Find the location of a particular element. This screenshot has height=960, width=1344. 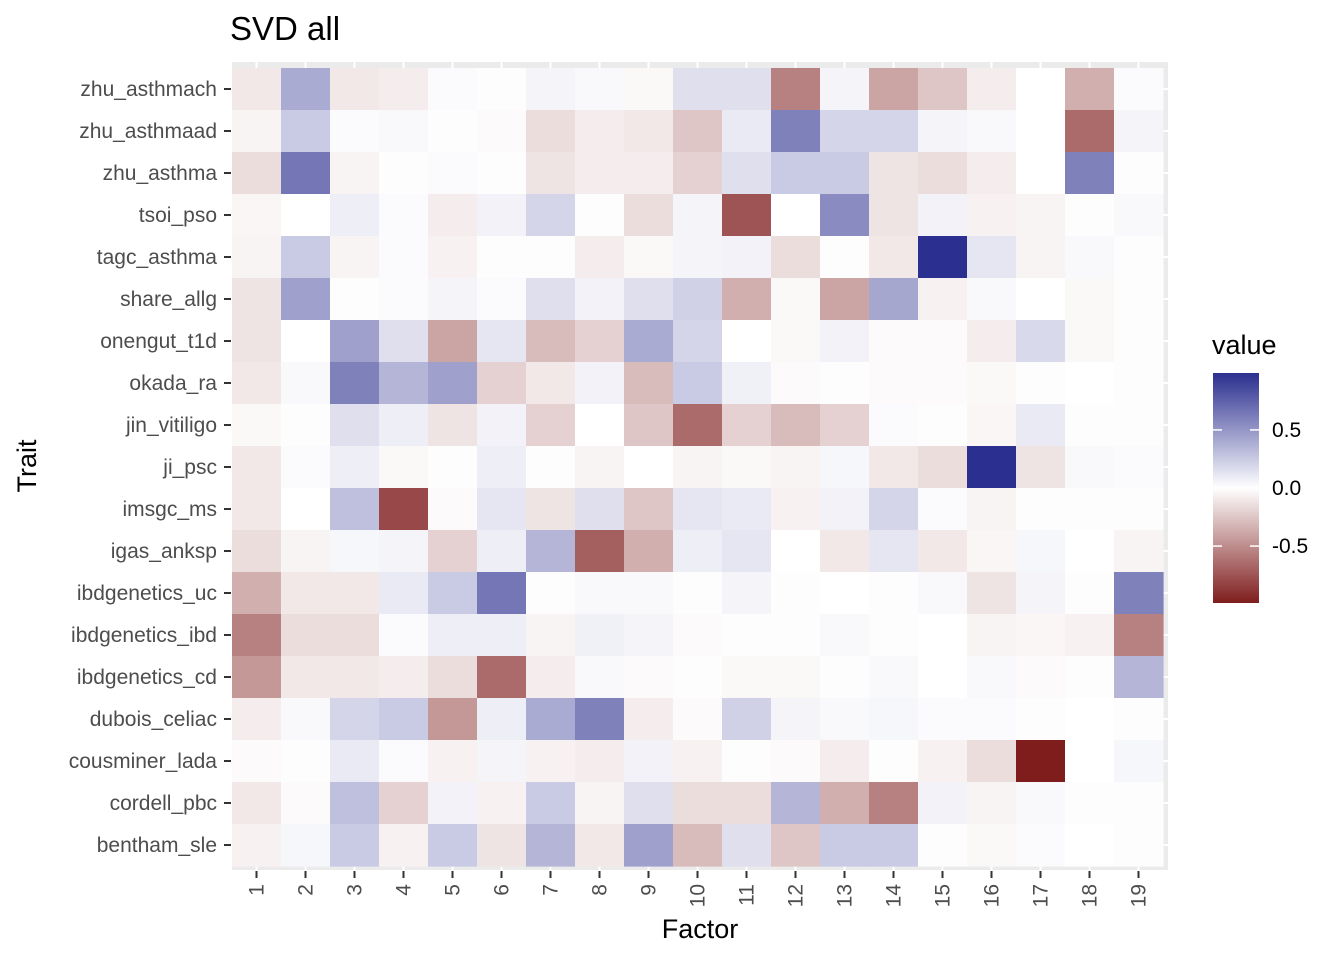

chart-title: SVD all is located at coordinates (285, 28).